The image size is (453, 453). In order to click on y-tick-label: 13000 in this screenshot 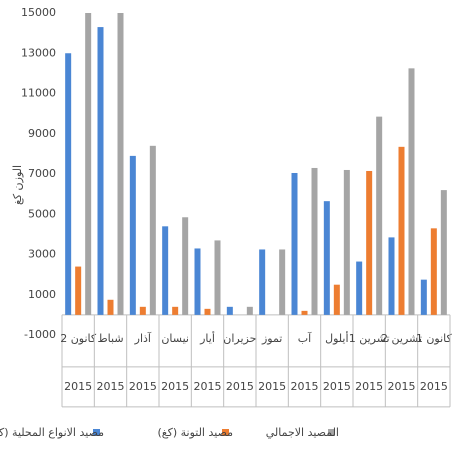, I will do `click(38, 52)`.